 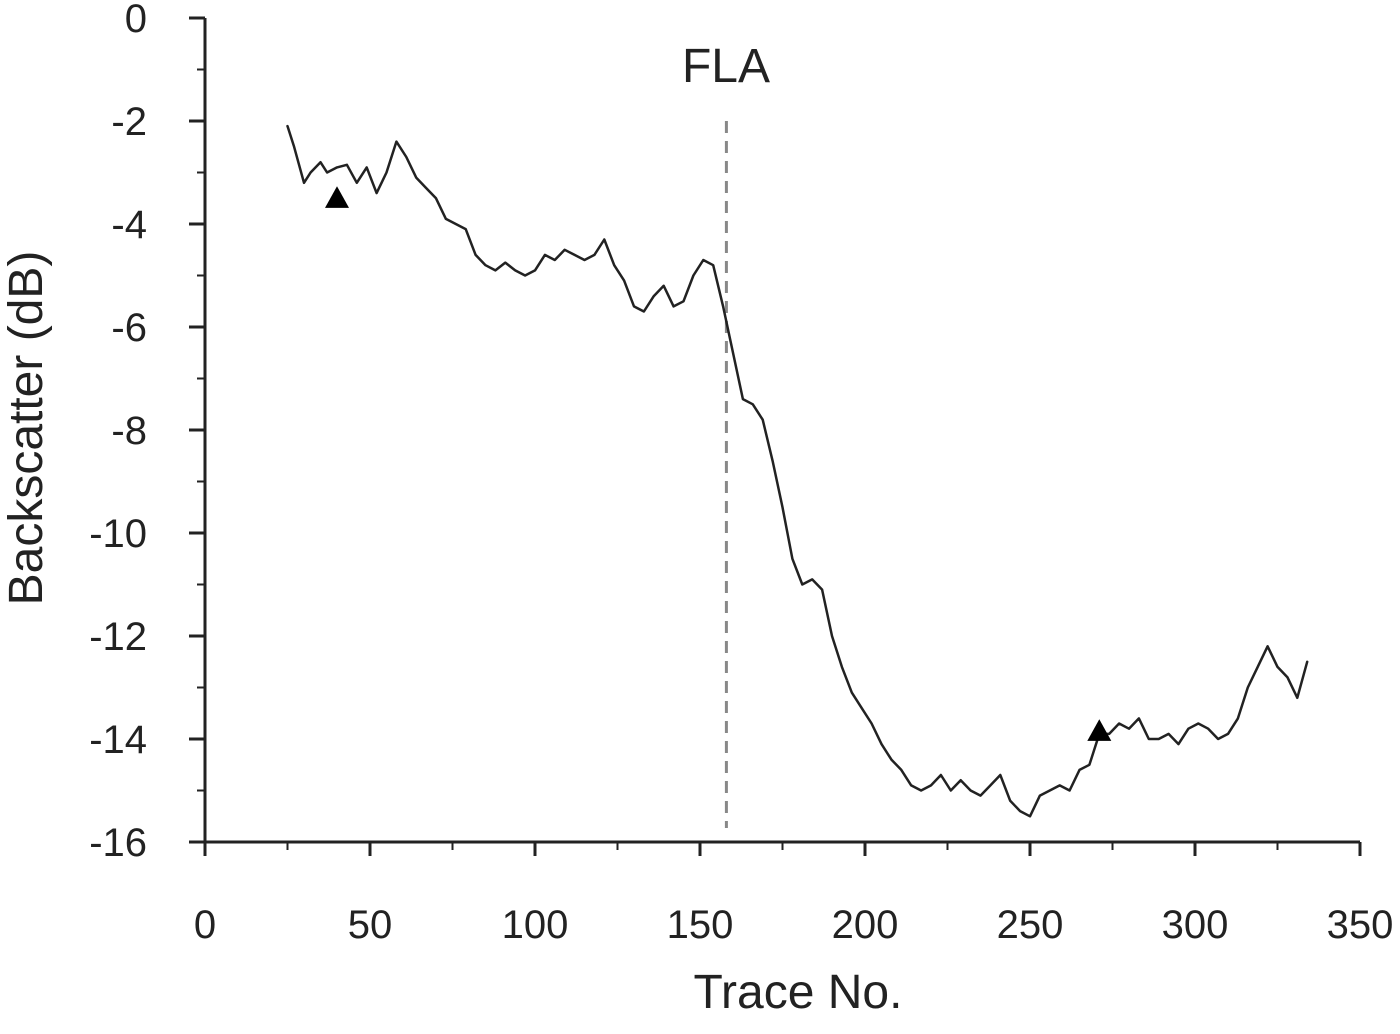 I want to click on x-axis-title: Trace No., so click(x=798, y=992).